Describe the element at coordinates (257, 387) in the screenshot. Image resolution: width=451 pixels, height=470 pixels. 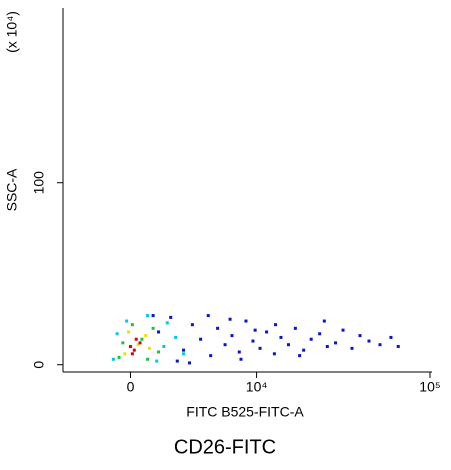
I see `x-tick-label: 10⁴` at that location.